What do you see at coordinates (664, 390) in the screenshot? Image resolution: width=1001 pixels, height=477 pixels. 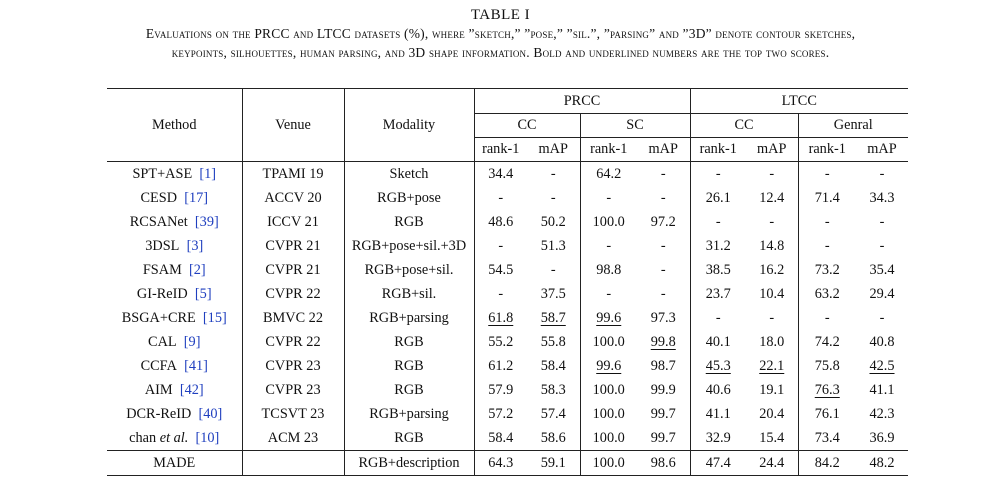 I see `score-cell: 99.9` at bounding box center [664, 390].